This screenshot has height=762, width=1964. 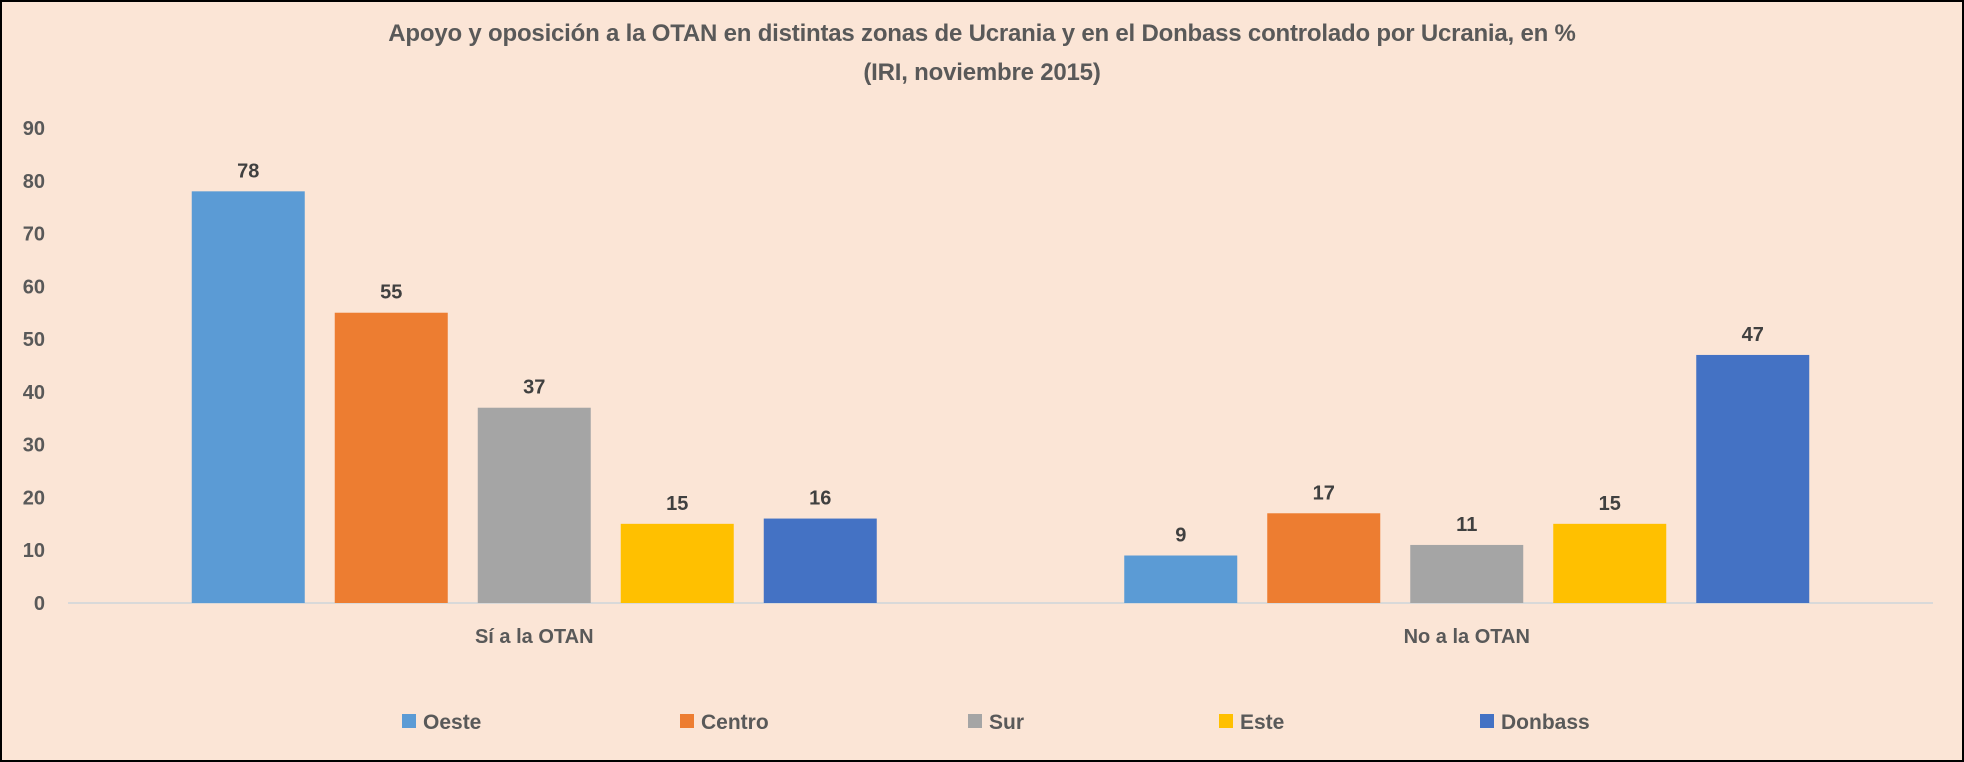 I want to click on data-label: 16, so click(x=820, y=499).